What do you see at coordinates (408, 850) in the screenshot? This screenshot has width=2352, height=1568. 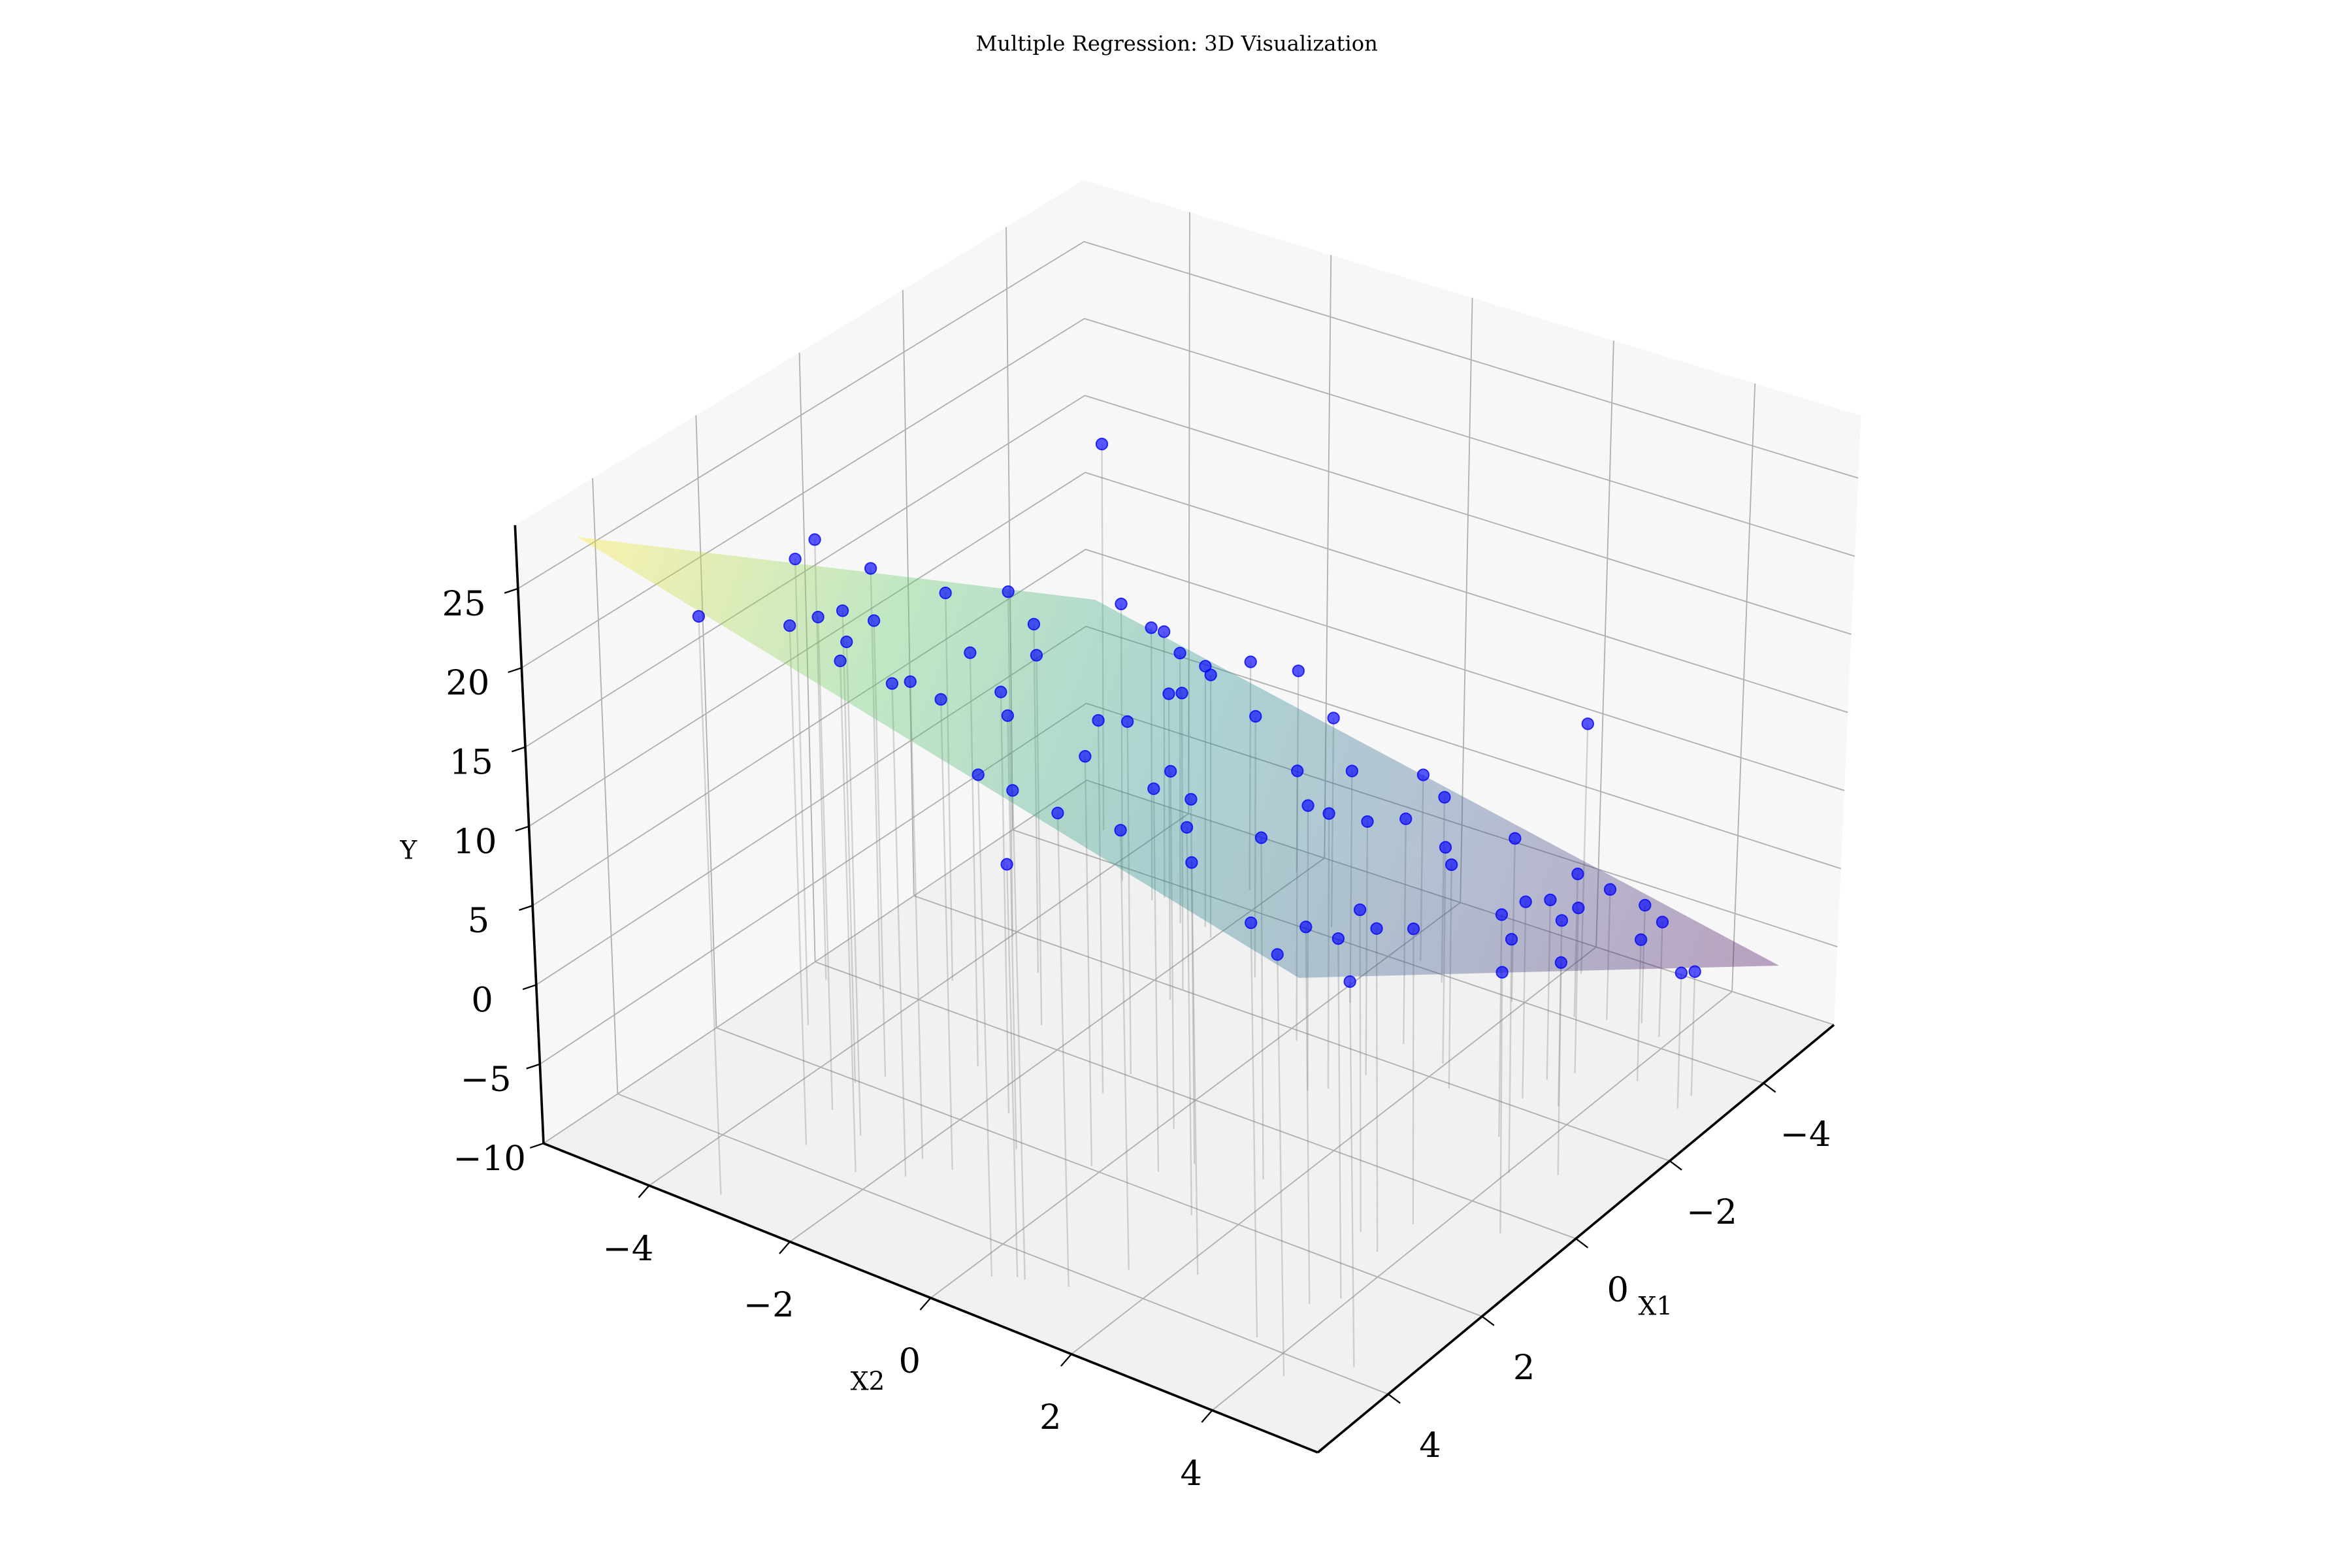 I see `y-axis-label: Y` at bounding box center [408, 850].